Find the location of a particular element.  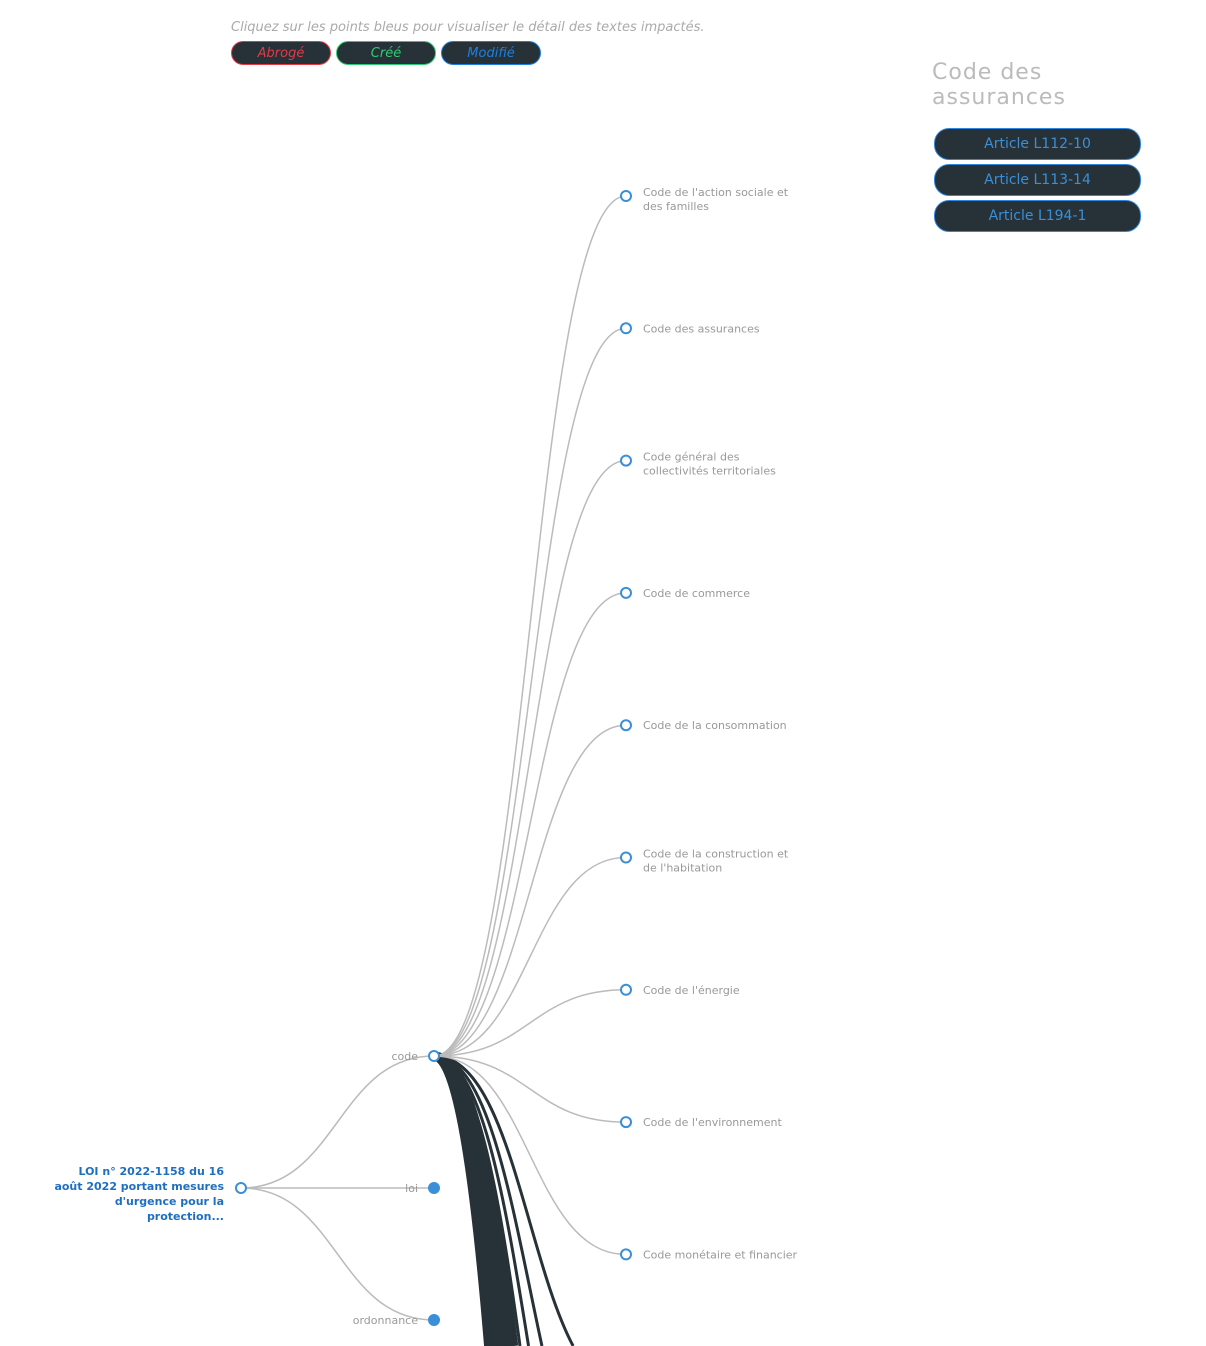

legend-cree: Créé is located at coordinates (386, 53).